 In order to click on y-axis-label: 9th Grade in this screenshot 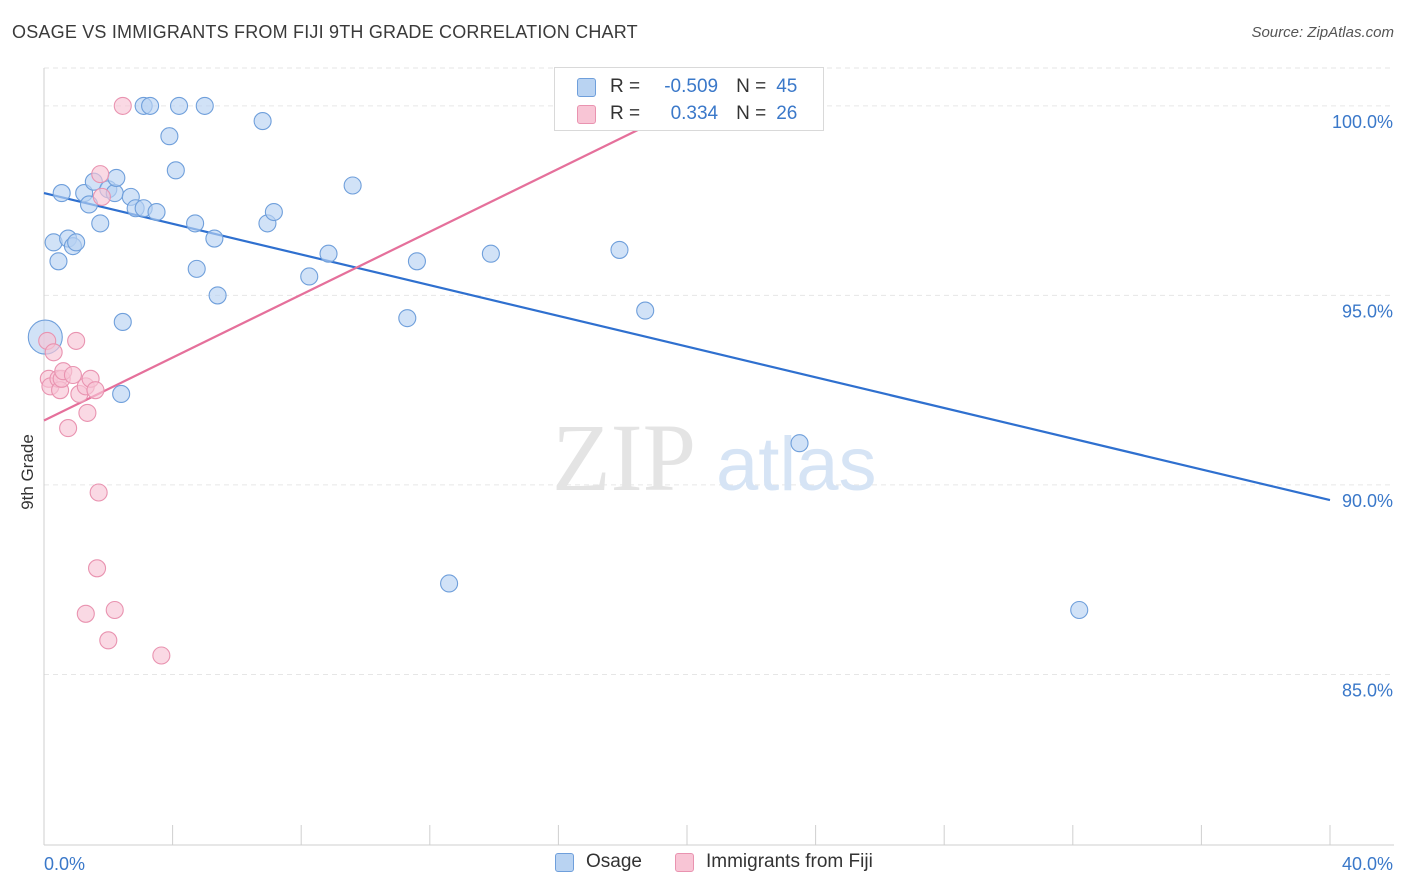, I will do `click(27, 472)`.